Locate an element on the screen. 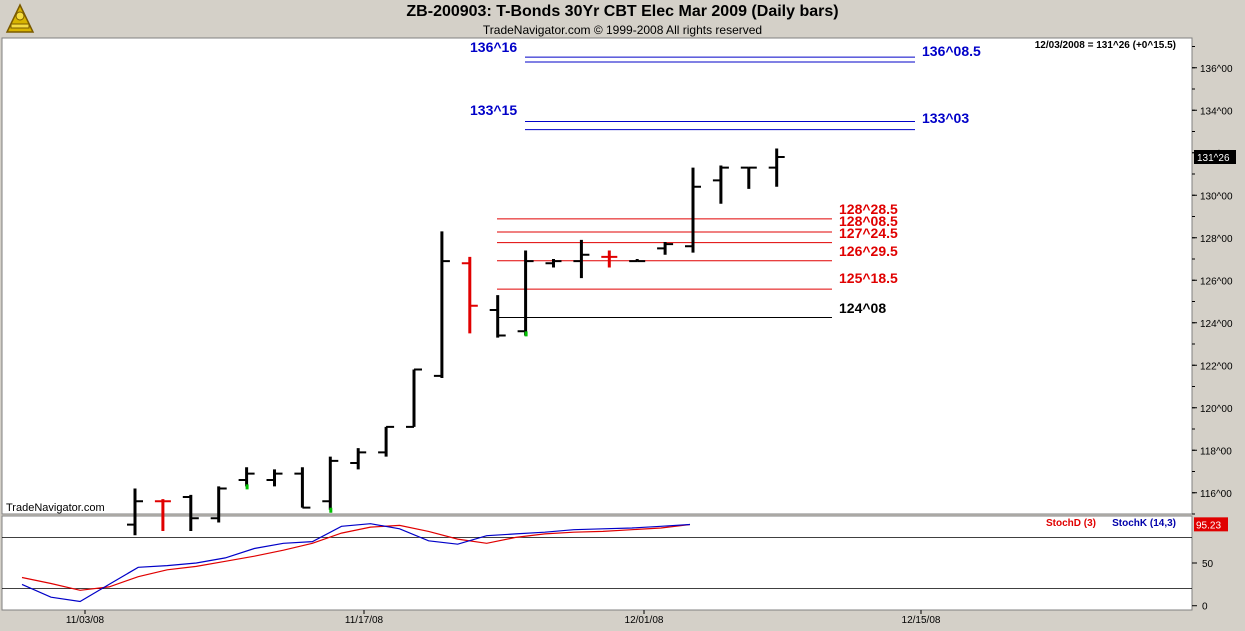  y-tick-label: 124^00 is located at coordinates (1216, 324).